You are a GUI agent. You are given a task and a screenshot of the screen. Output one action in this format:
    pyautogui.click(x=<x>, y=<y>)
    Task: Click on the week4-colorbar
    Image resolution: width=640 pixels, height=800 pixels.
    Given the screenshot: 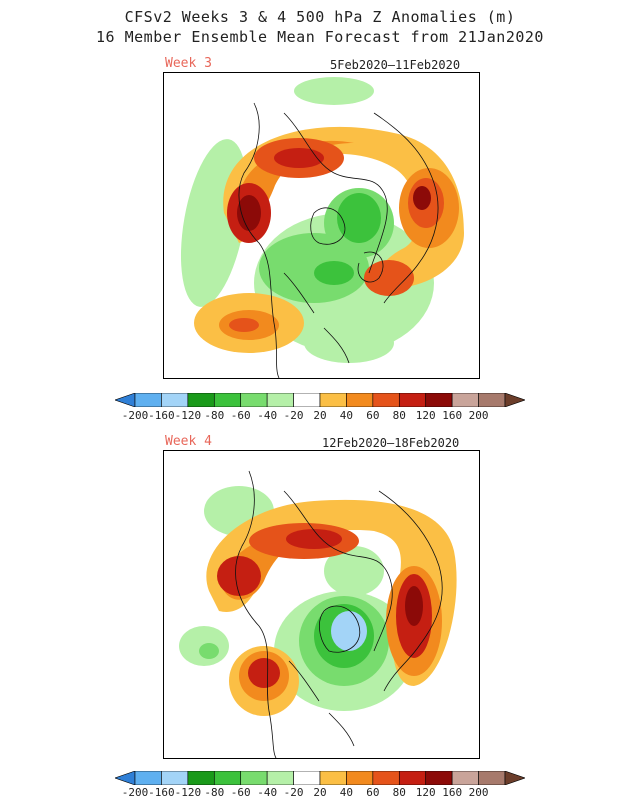 What is the action you would take?
    pyautogui.click(x=320, y=778)
    